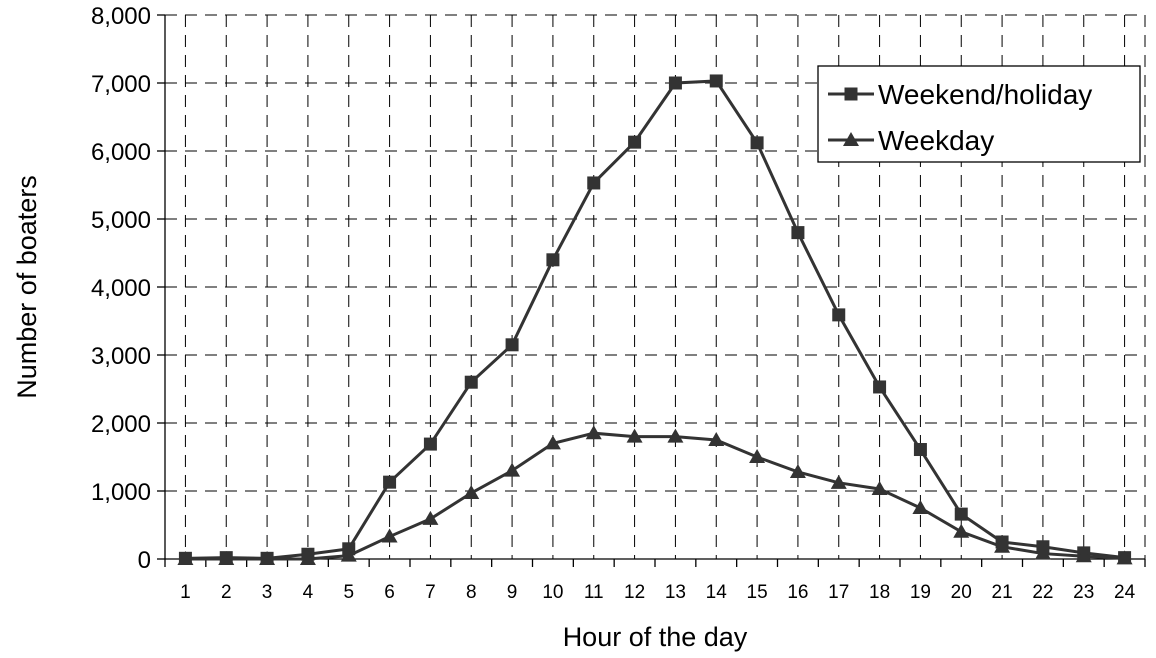  What do you see at coordinates (144, 560) in the screenshot?
I see `y-tick-label: 0` at bounding box center [144, 560].